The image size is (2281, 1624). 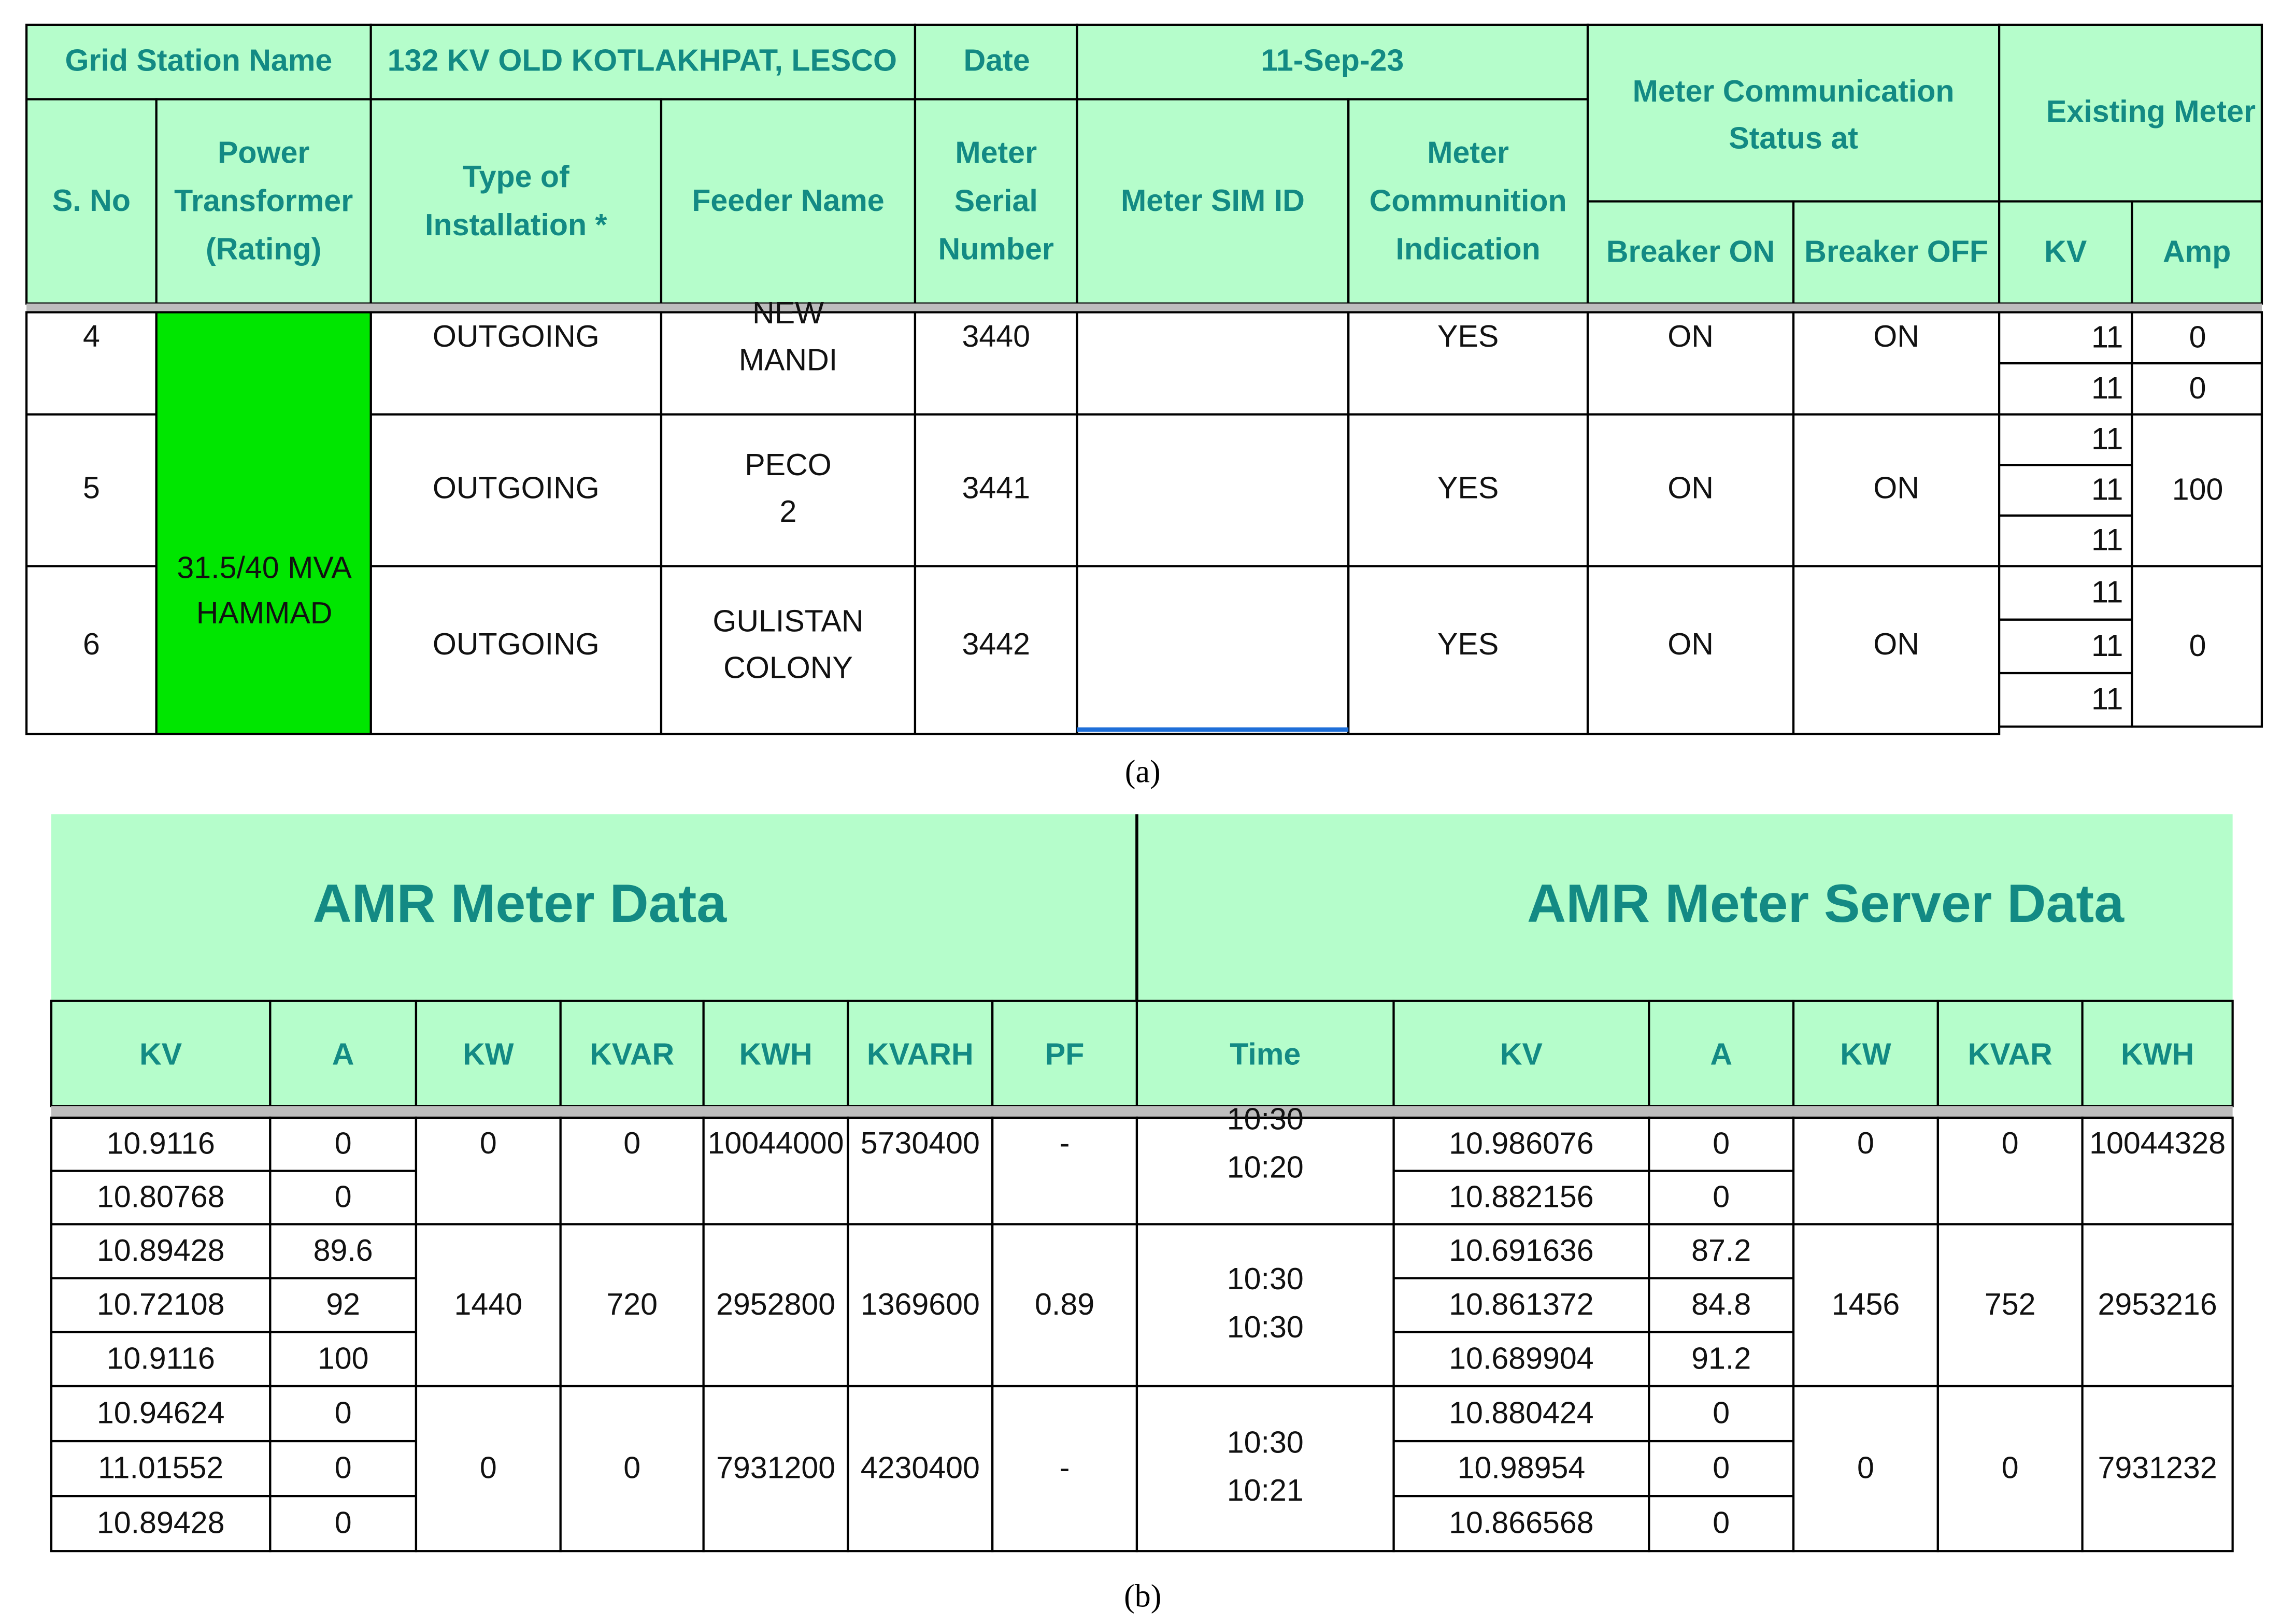 I want to click on separator, so click(x=1144, y=308).